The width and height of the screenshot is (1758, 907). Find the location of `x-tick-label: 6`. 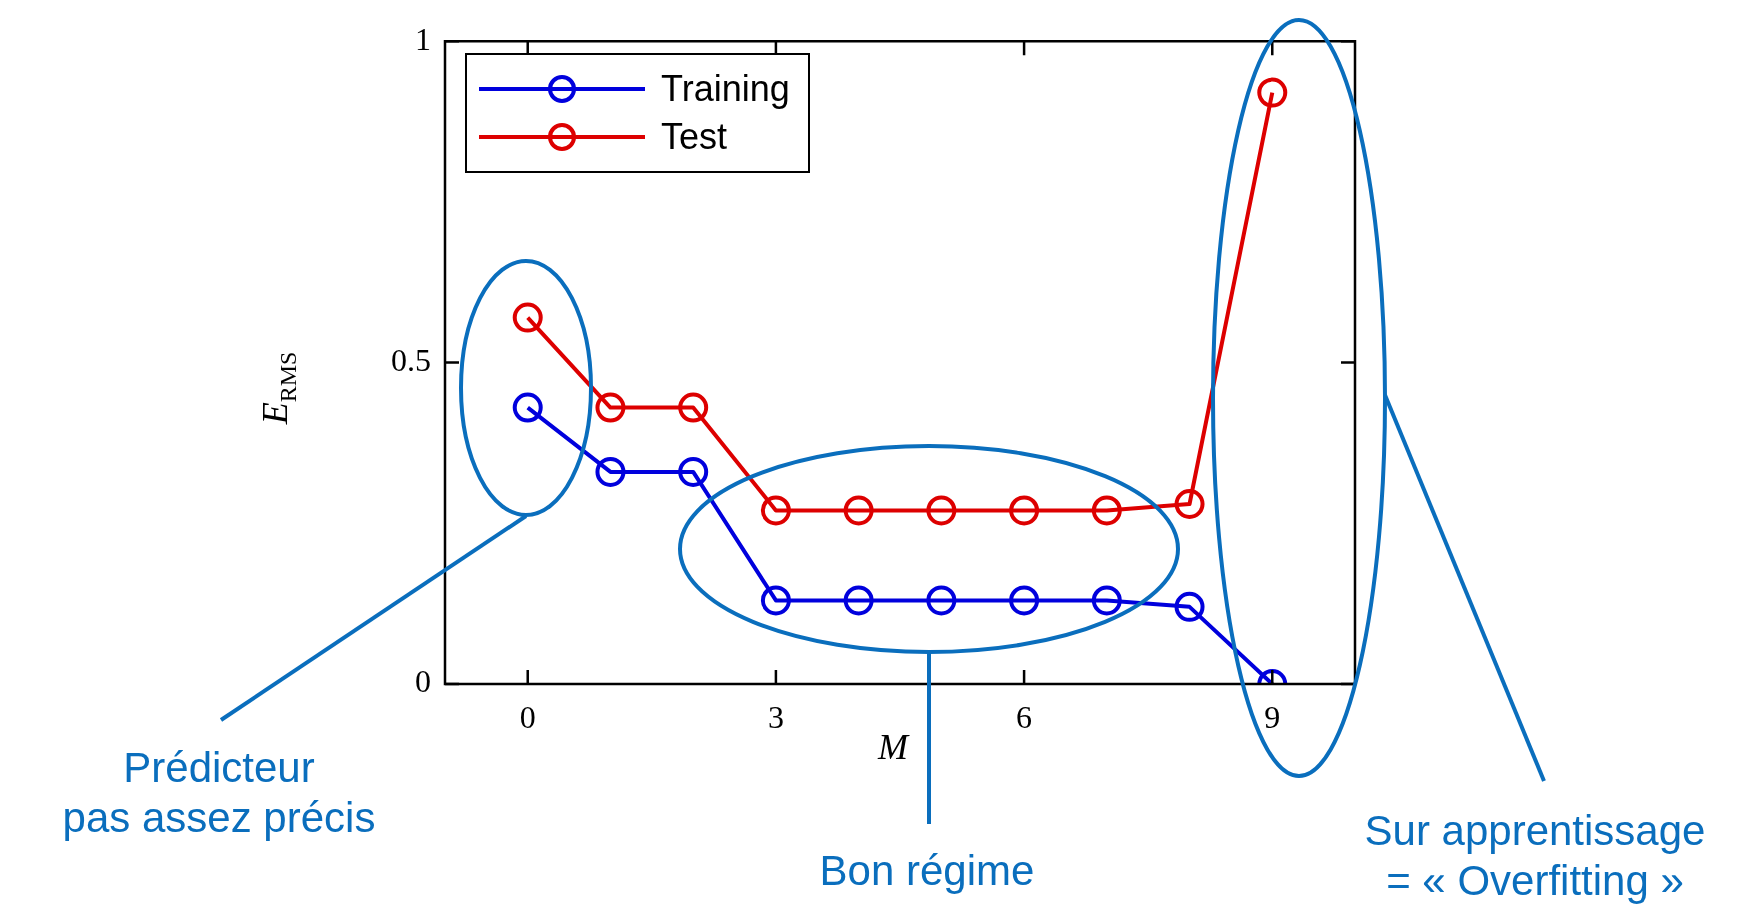

x-tick-label: 6 is located at coordinates (1024, 716).